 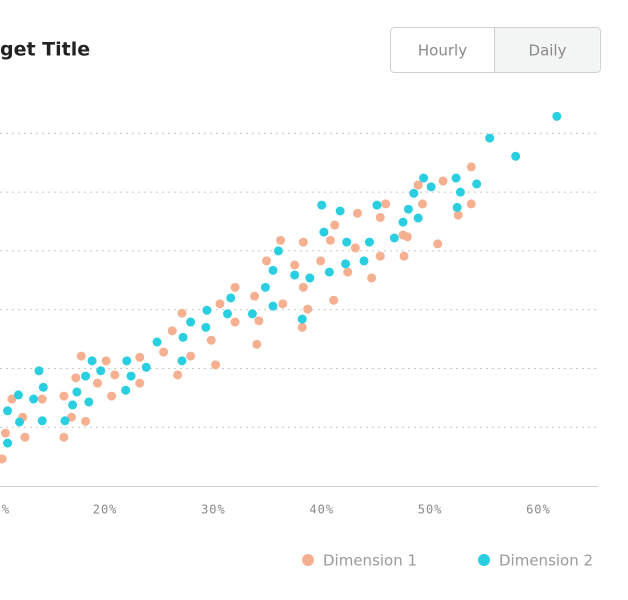 I want to click on toggle-button: Hourly, so click(x=442, y=51).